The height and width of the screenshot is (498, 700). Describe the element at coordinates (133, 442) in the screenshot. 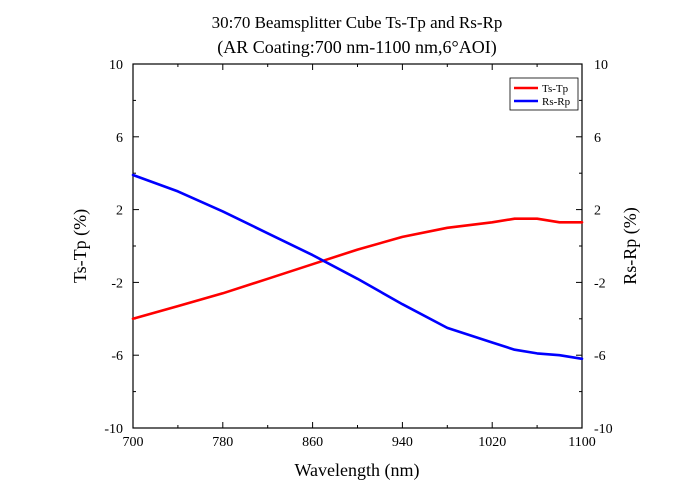

I see `x-tick-label: 700` at that location.